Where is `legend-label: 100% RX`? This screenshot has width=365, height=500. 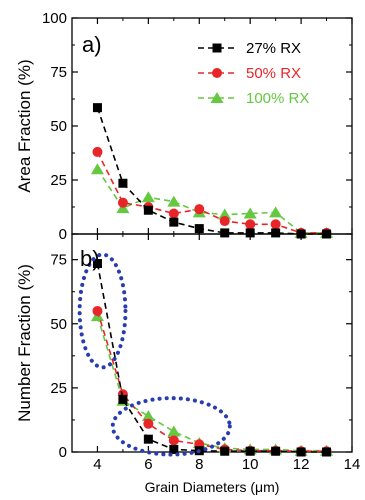 legend-label: 100% RX is located at coordinates (277, 98).